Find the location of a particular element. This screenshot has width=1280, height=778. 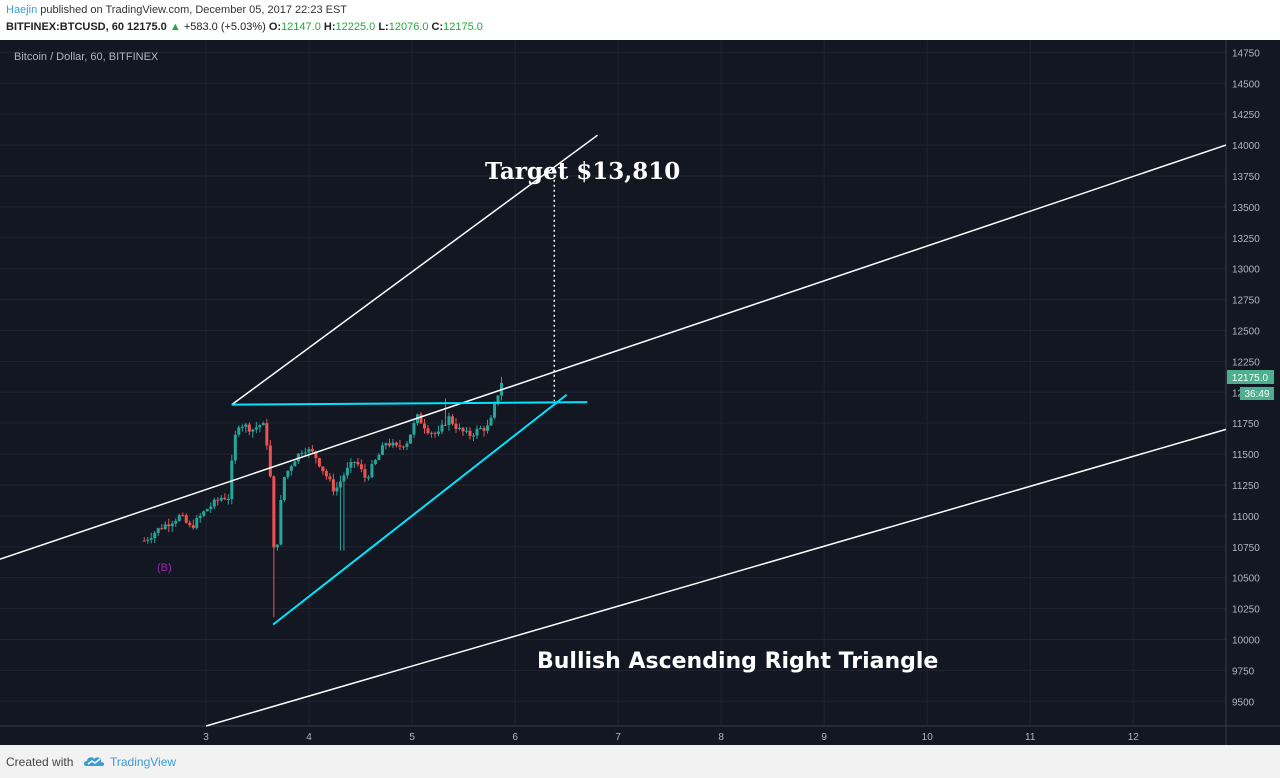

countdown-badge-text: 36:49 is located at coordinates (1256, 394).